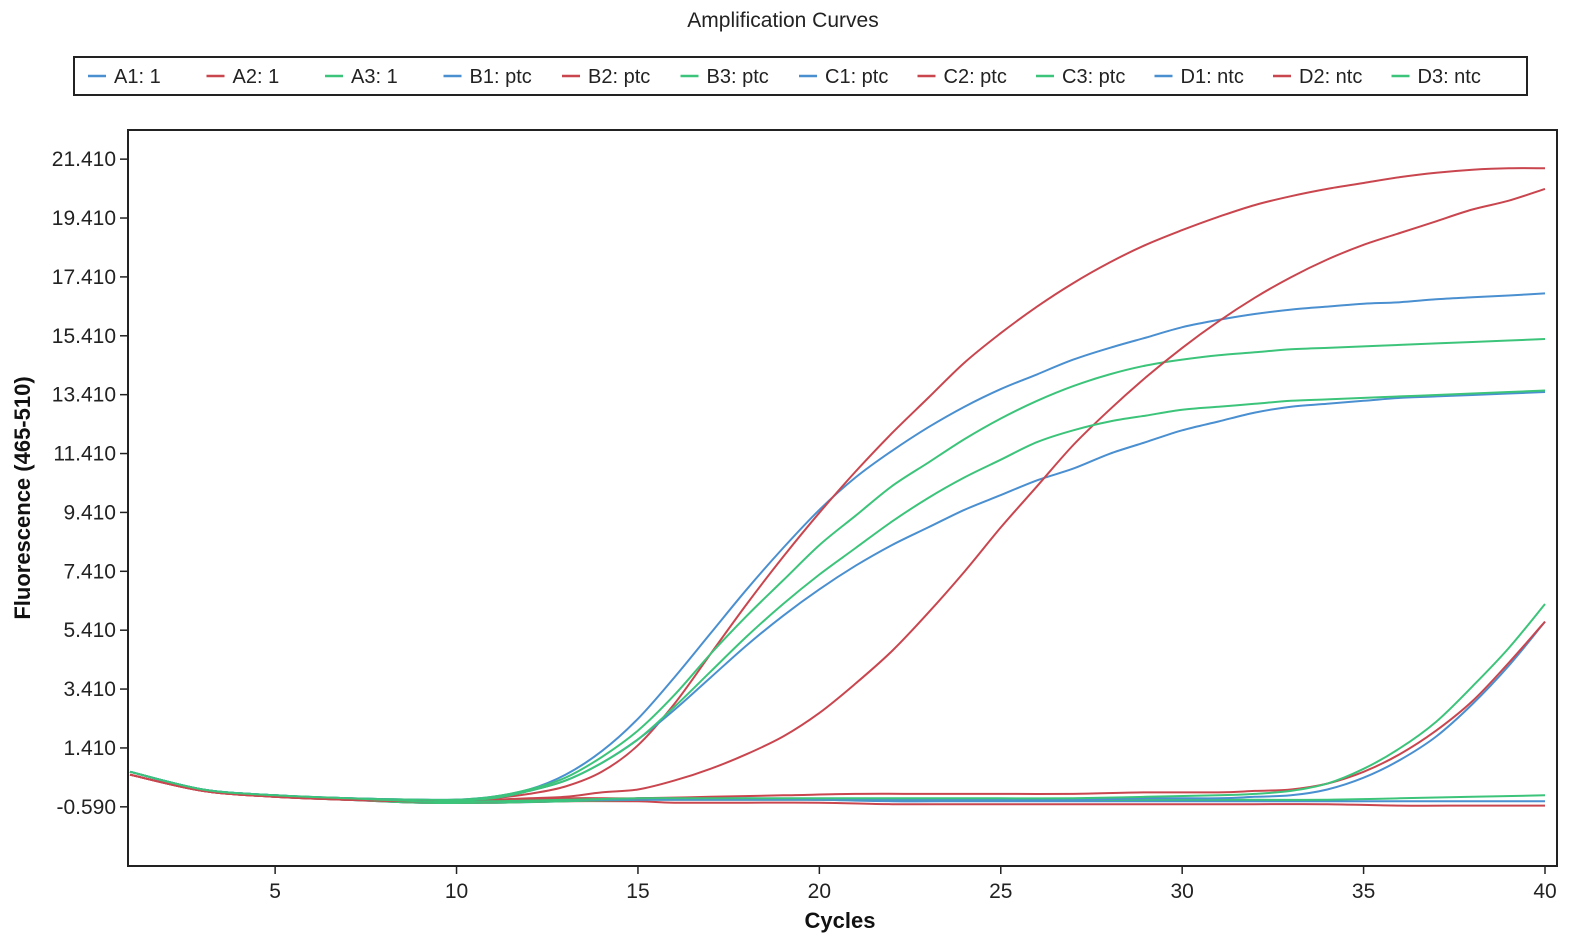 This screenshot has width=1583, height=951. Describe the element at coordinates (840, 920) in the screenshot. I see `x-axis-label: Cycles` at that location.